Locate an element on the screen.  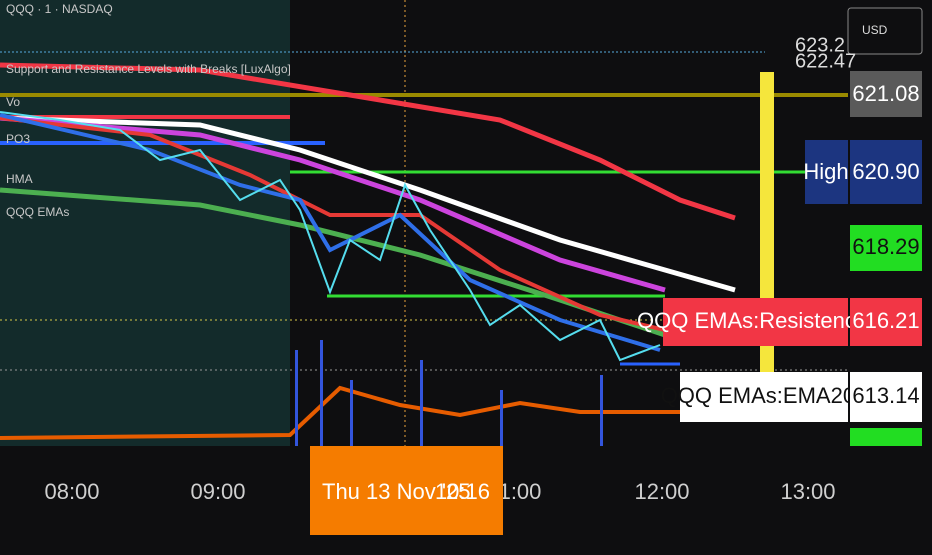
currency-box is located at coordinates (885, 31).